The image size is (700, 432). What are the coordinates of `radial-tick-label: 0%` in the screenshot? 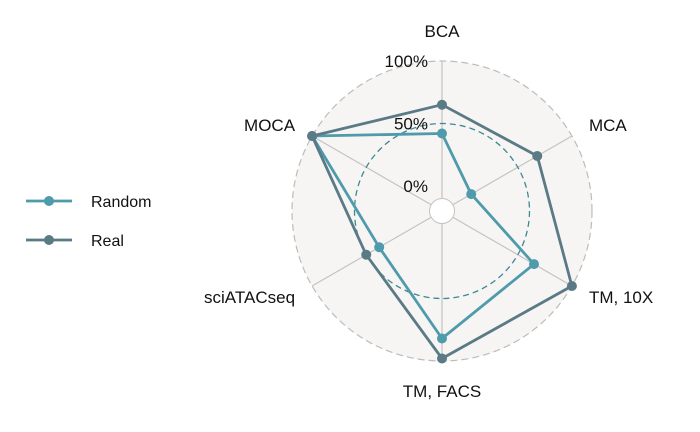 It's located at (415, 186).